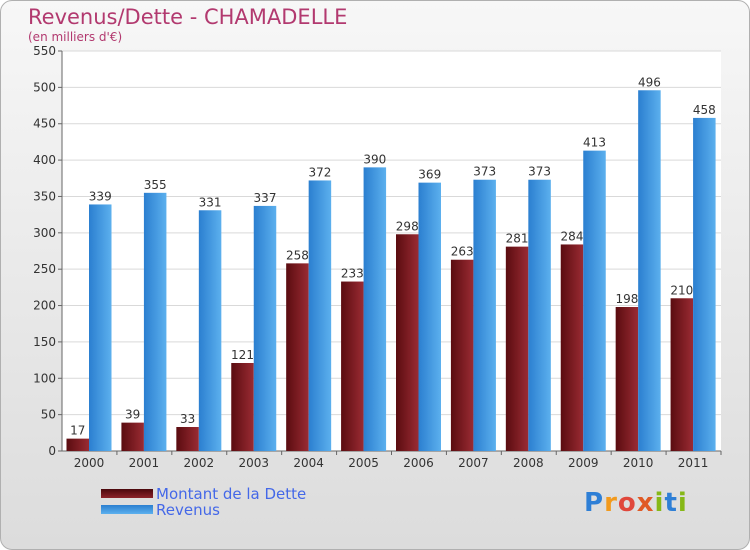  What do you see at coordinates (374, 159) in the screenshot?
I see `data-label-revenue: 390` at bounding box center [374, 159].